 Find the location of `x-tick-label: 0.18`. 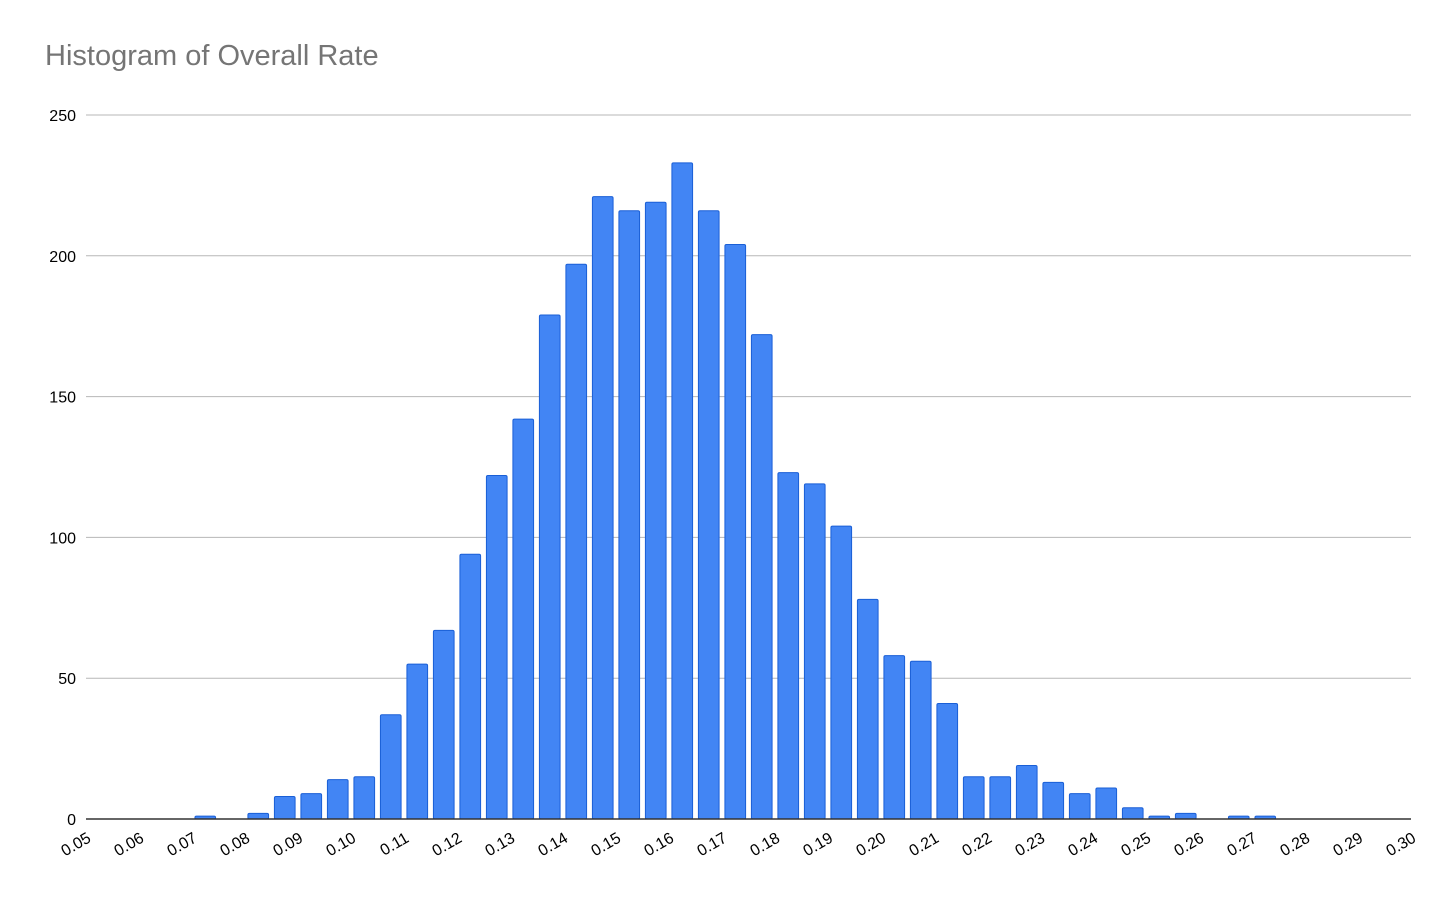

x-tick-label: 0.18 is located at coordinates (766, 845).